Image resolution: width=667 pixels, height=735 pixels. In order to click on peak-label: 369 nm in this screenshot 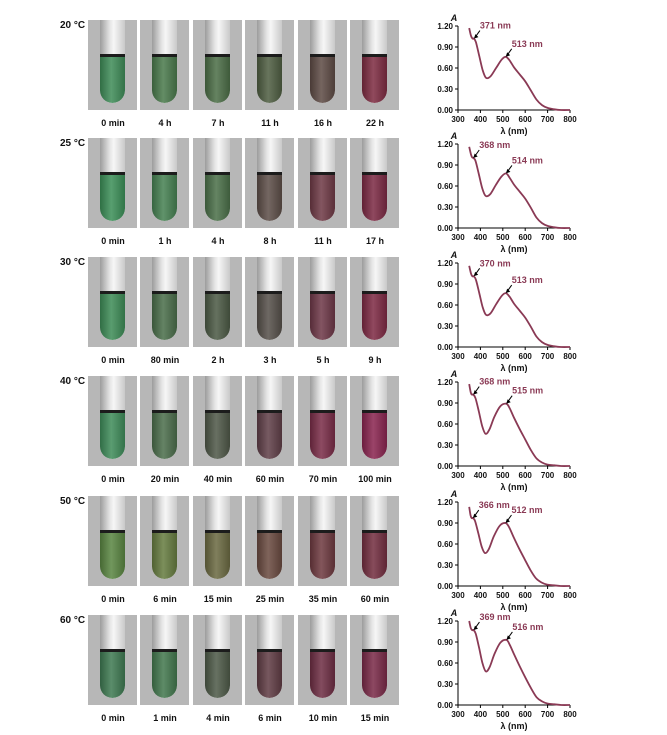, I will do `click(494, 617)`.